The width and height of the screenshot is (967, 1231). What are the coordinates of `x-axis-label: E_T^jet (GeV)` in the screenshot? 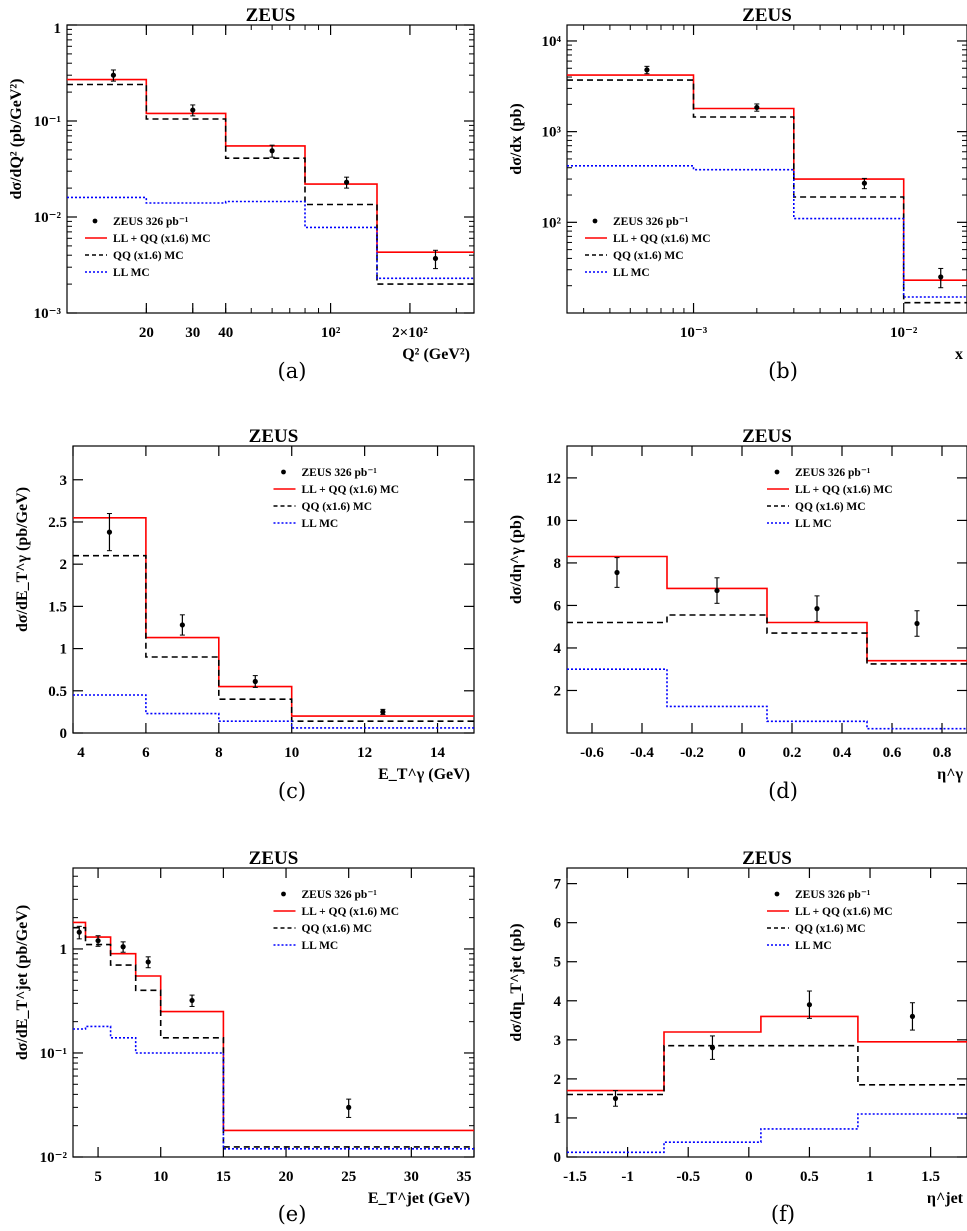 It's located at (419, 1198).